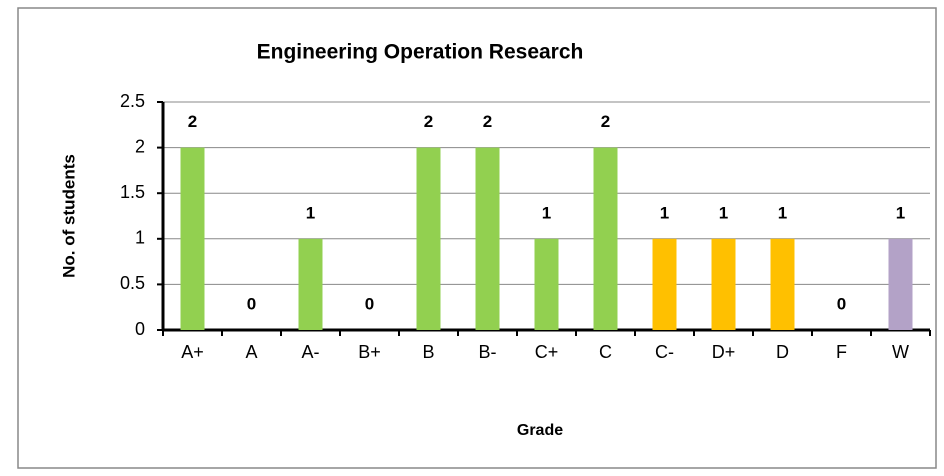 This screenshot has height=476, width=944. Describe the element at coordinates (605, 352) in the screenshot. I see `x-tick-label: C` at that location.